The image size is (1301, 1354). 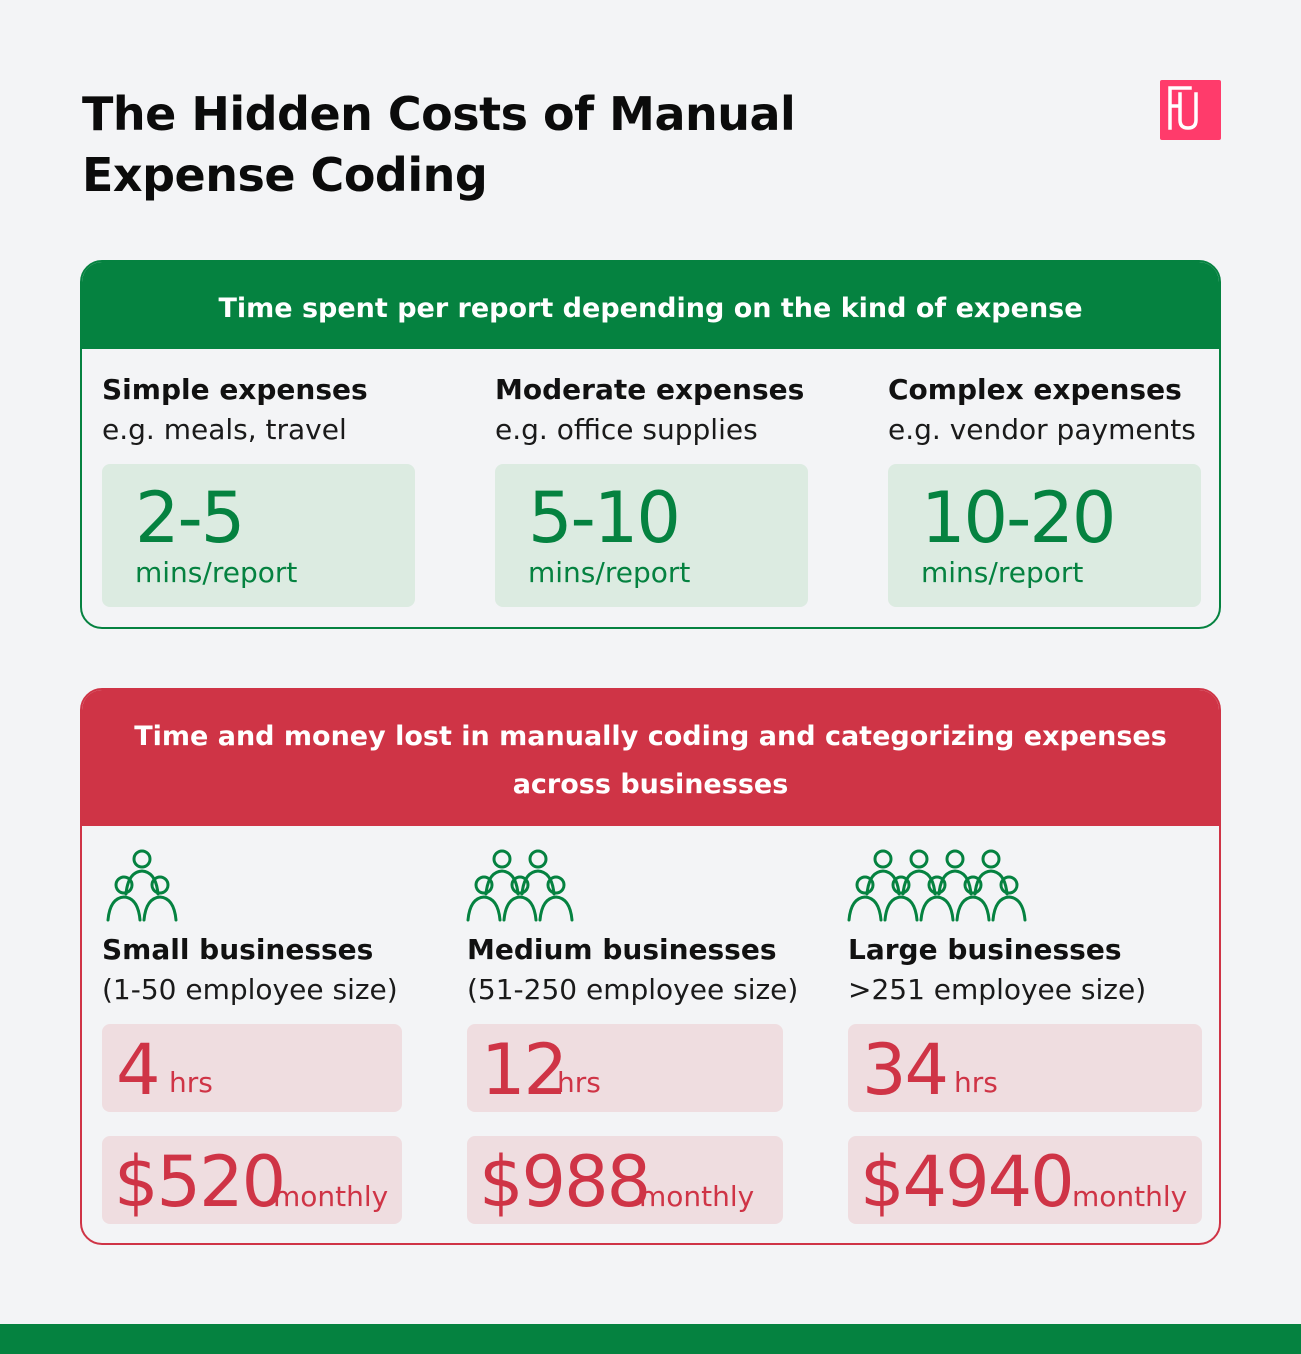 I want to click on small-business-people-icon, so click(x=142, y=885).